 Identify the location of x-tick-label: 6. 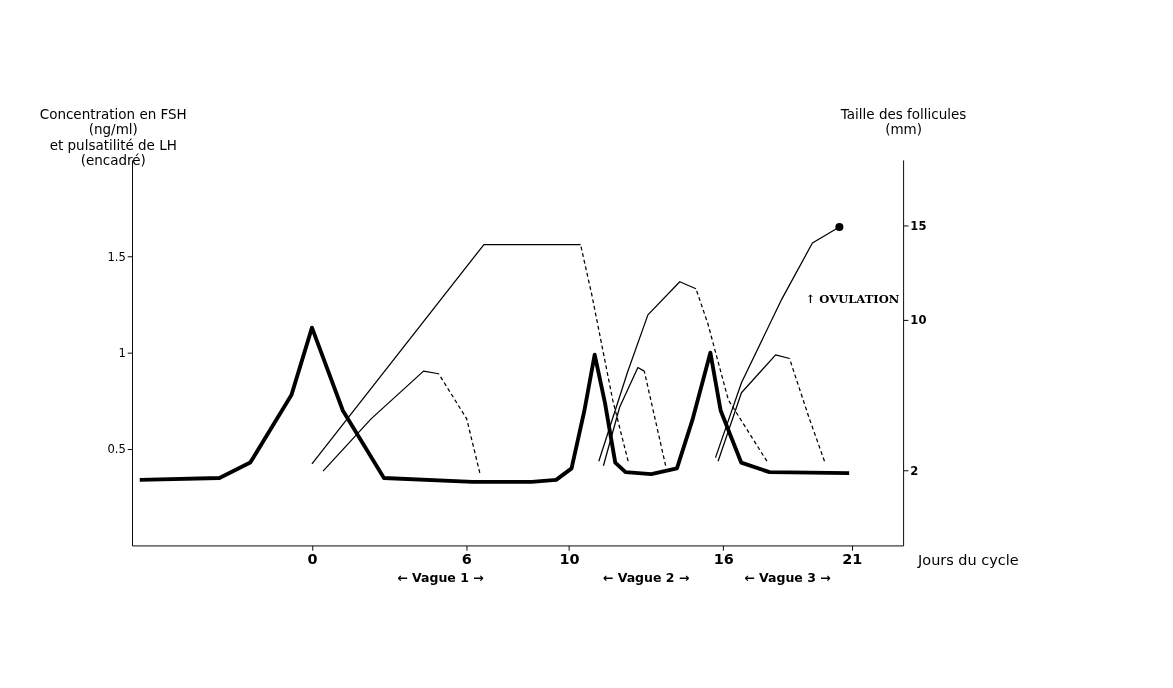
(466, 559).